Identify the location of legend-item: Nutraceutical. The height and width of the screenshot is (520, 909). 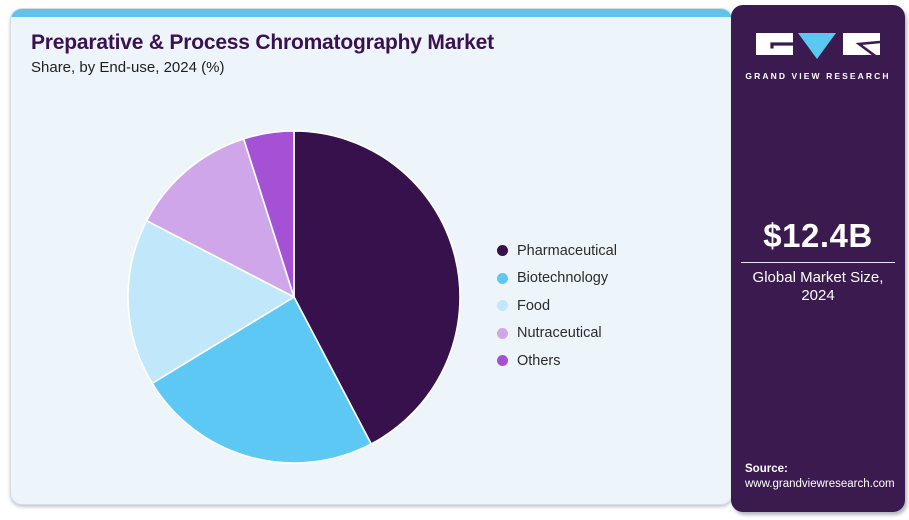
(557, 334).